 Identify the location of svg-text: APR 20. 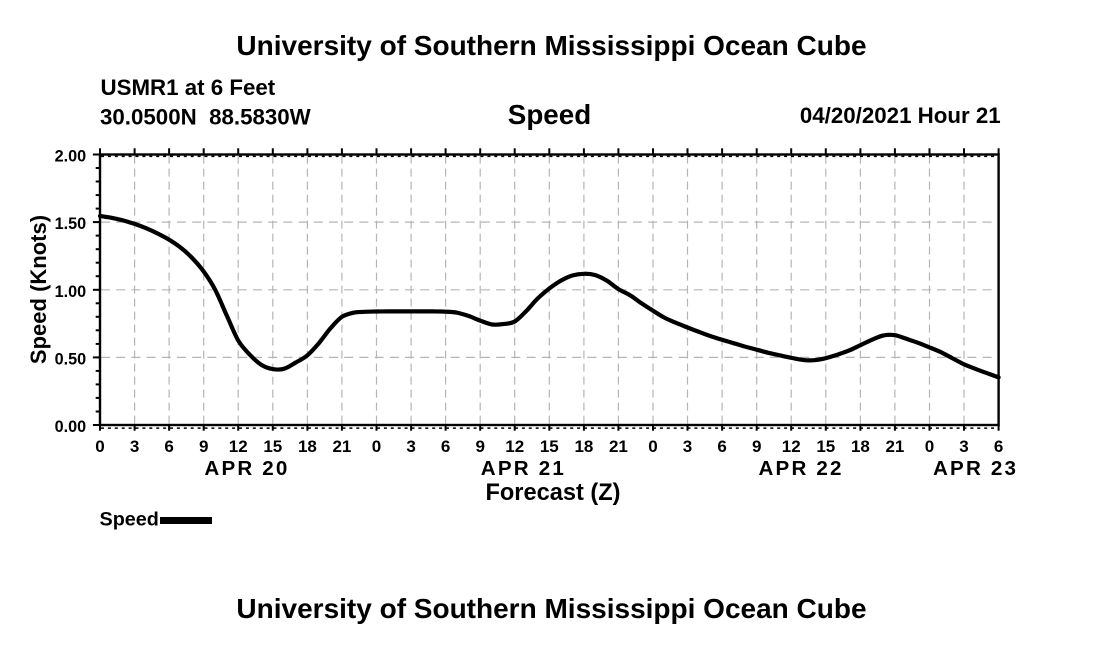
(245, 468).